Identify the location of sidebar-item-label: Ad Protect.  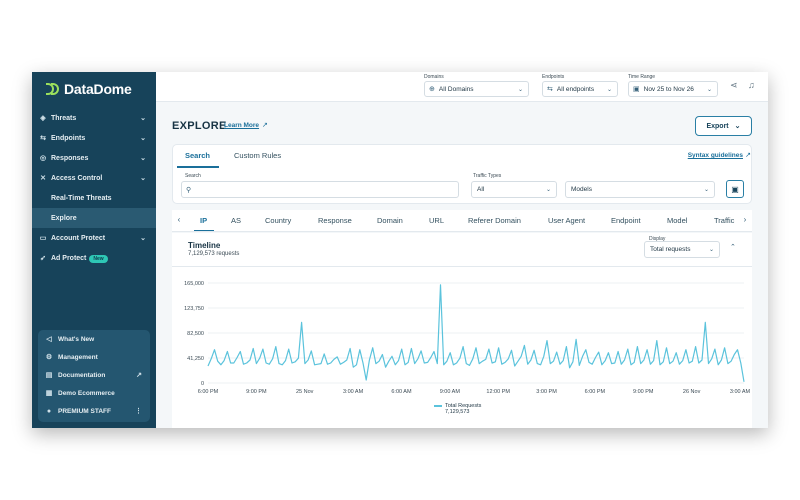
(69, 258).